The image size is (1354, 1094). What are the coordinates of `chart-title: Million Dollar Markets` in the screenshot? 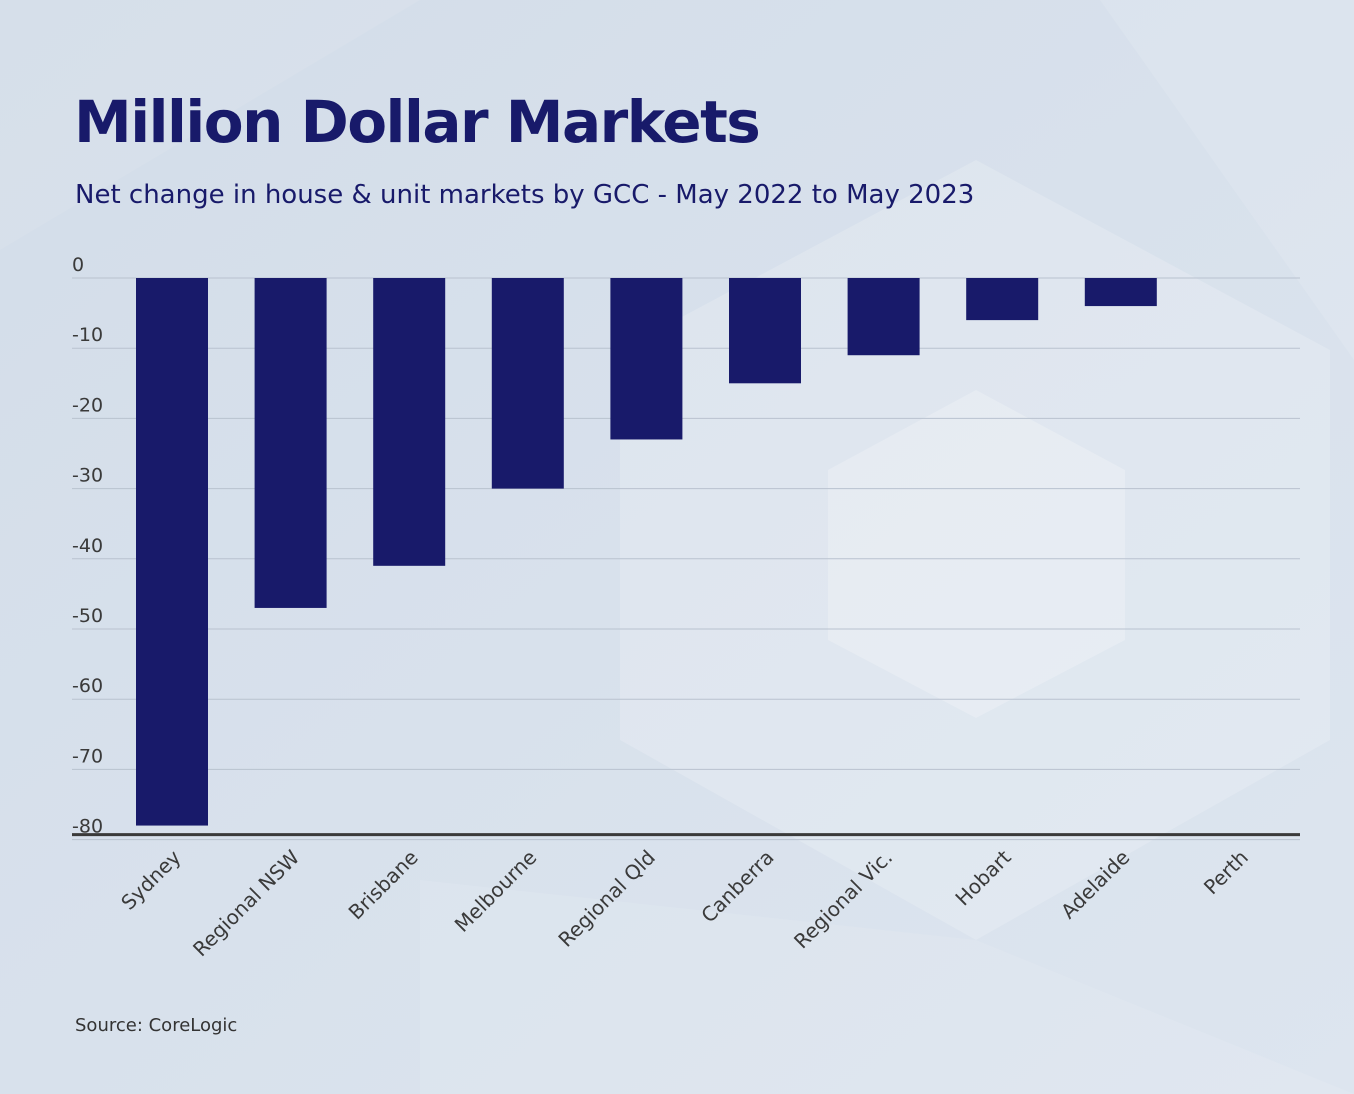 It's located at (417, 122).